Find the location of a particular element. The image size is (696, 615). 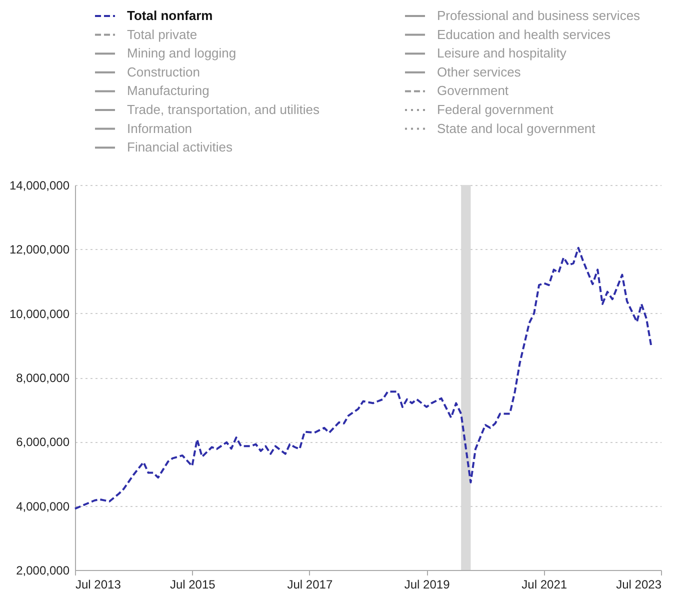

y-tick-label: 4,000,000 is located at coordinates (43, 506).